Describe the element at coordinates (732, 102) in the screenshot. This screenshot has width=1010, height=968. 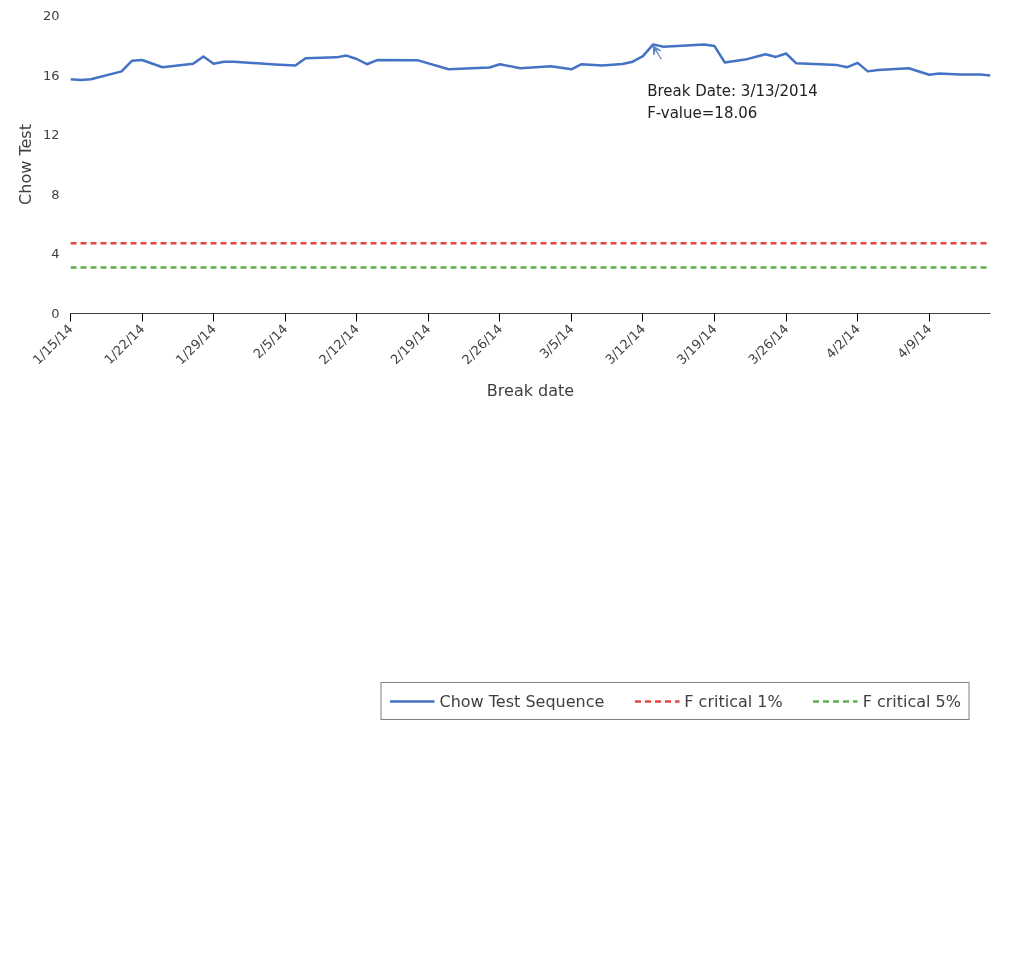
I see `annotation: Break Date: 3/13/2014 F-value=18.06` at that location.